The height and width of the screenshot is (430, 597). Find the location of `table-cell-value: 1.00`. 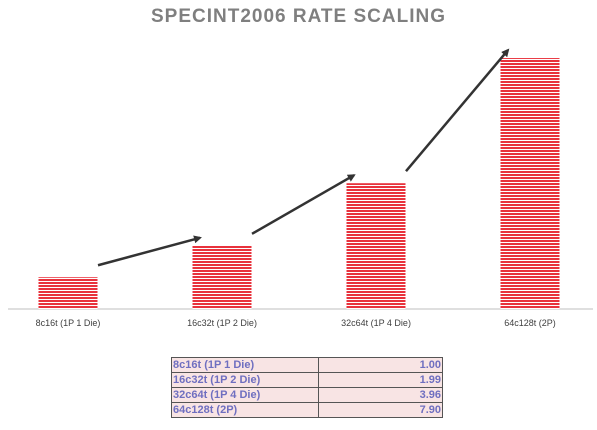

table-cell-value: 1.00 is located at coordinates (380, 365).